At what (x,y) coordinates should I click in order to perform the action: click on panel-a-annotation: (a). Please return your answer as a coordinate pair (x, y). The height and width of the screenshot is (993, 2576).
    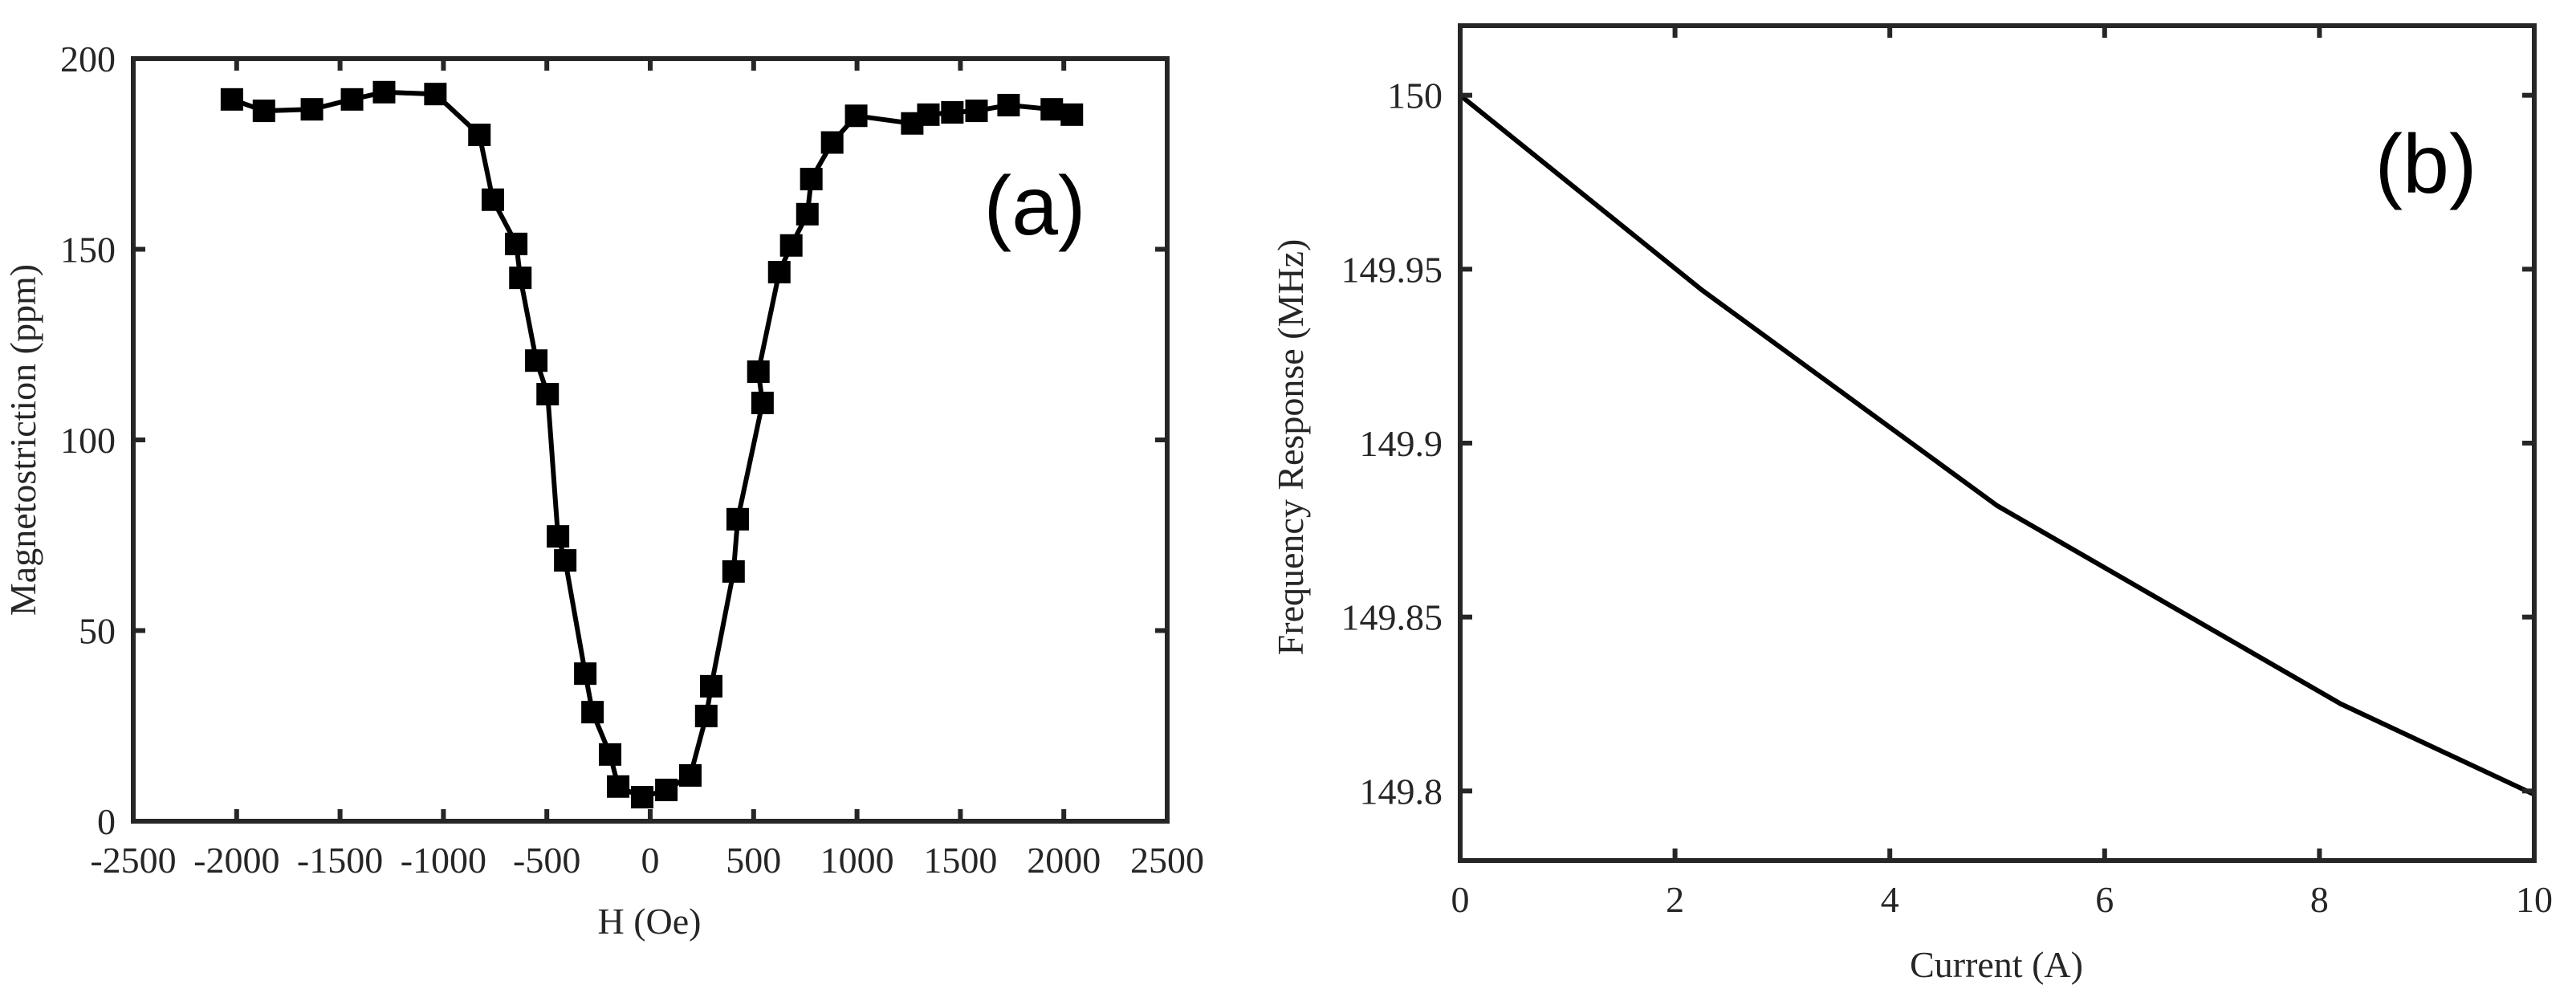
    Looking at the image, I should click on (1034, 207).